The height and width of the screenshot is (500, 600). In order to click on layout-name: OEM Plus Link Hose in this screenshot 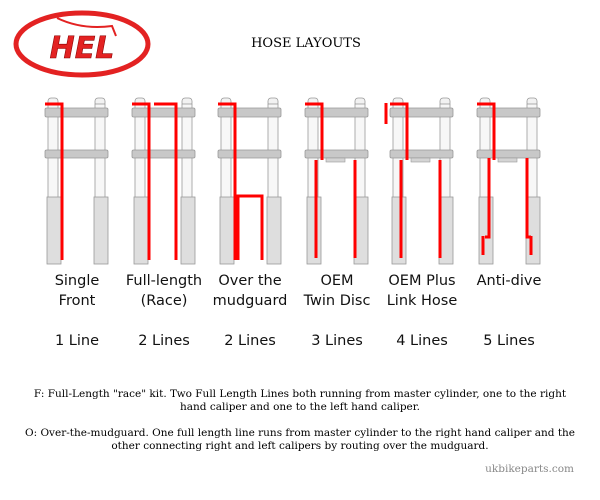, I will do `click(422, 291)`.